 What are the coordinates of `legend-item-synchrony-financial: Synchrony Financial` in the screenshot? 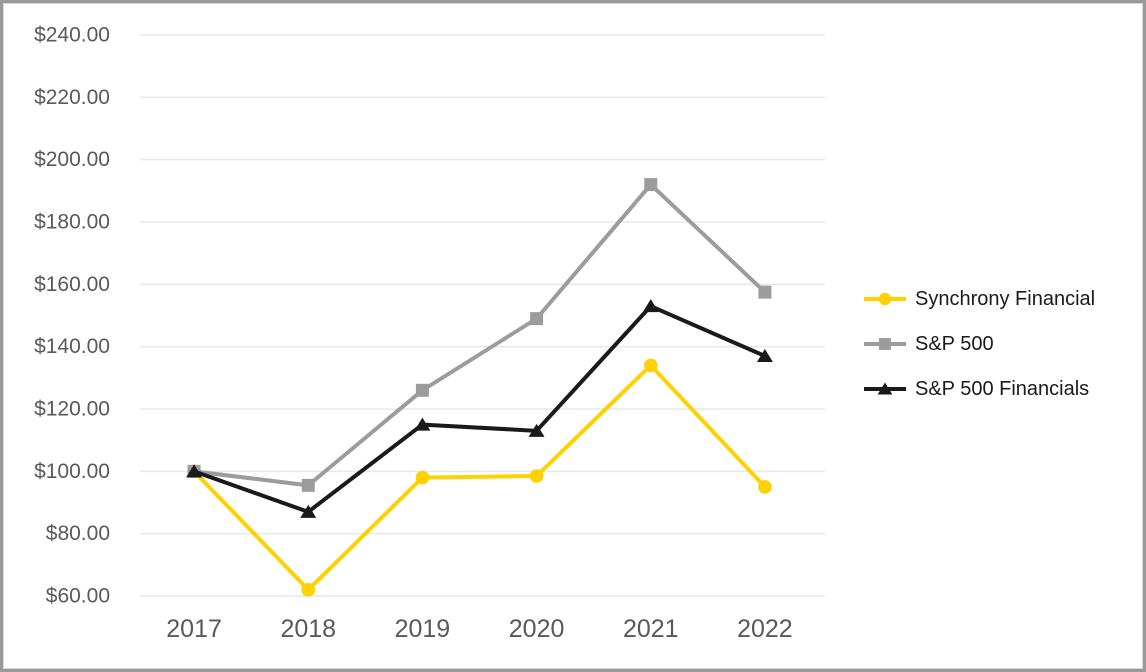 It's located at (978, 299).